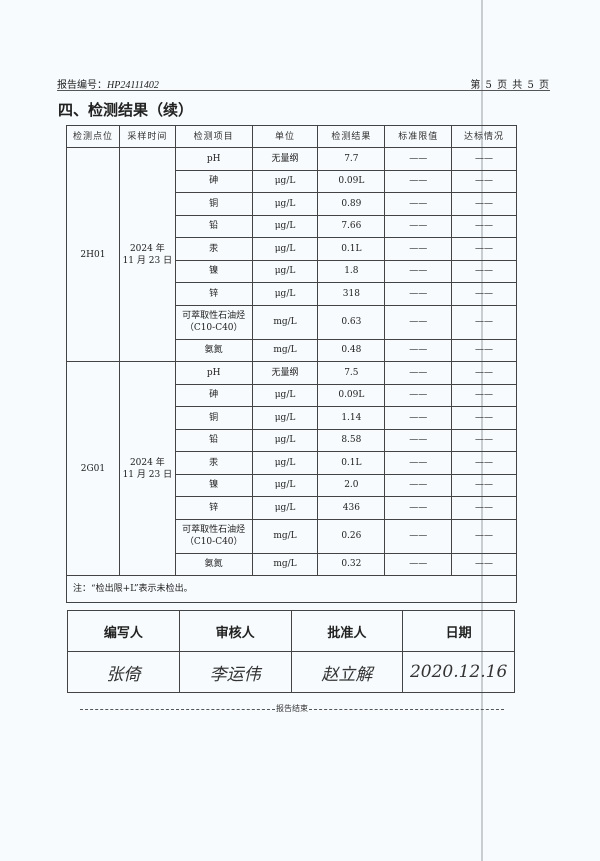 The image size is (600, 861). I want to click on report-end: 报告结束, so click(292, 708).